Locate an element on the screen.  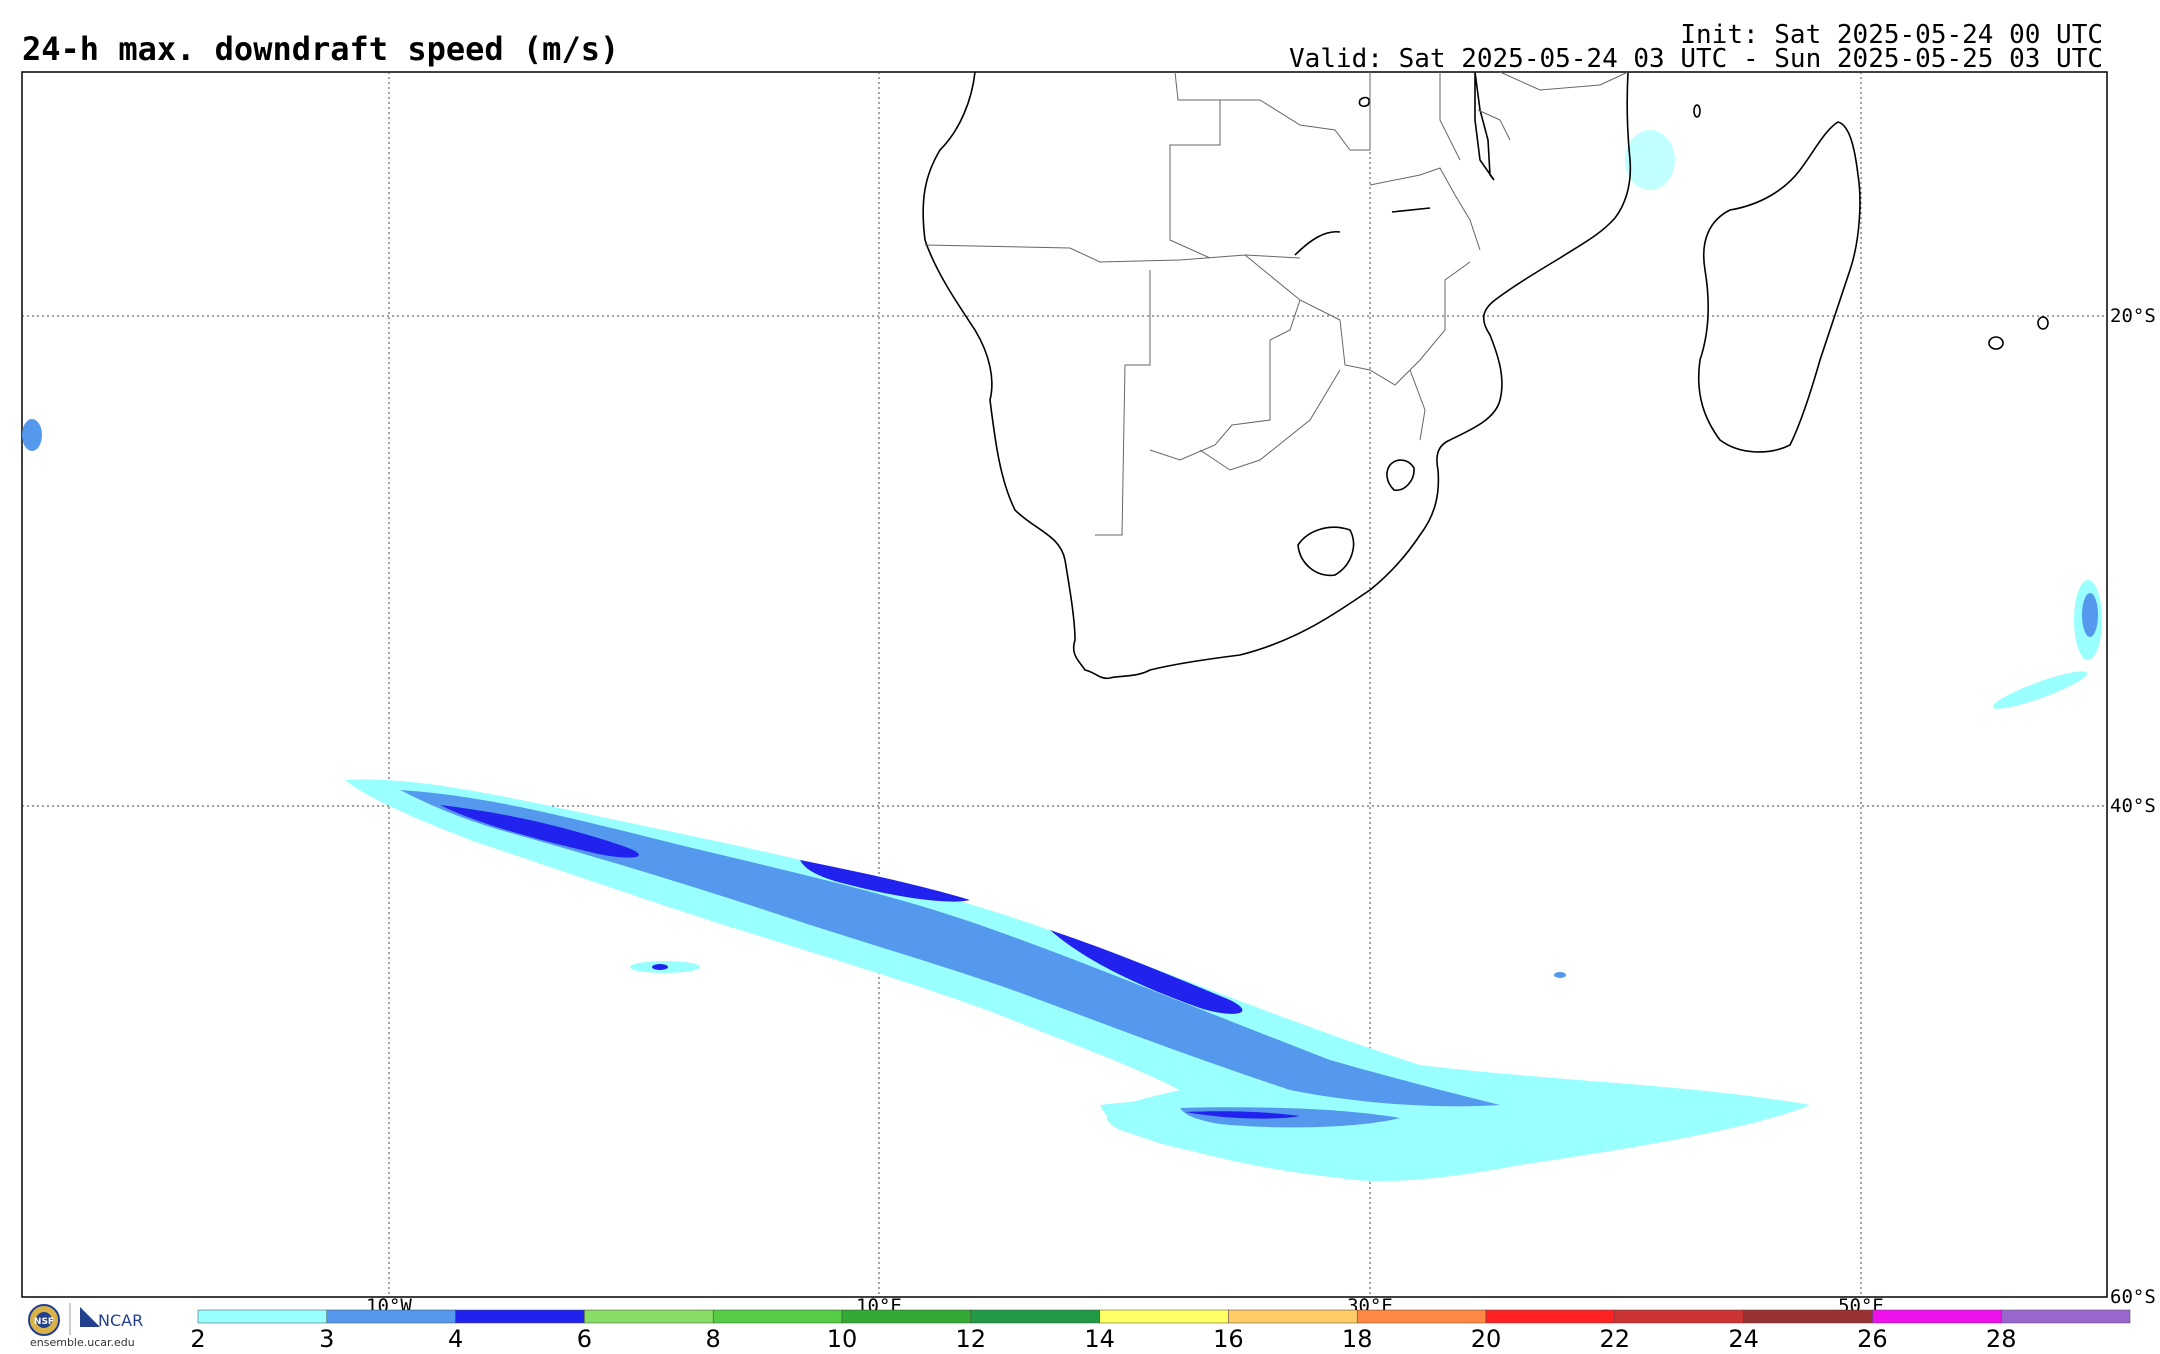
ncar-logo-text: NCAR is located at coordinates (120, 1320).